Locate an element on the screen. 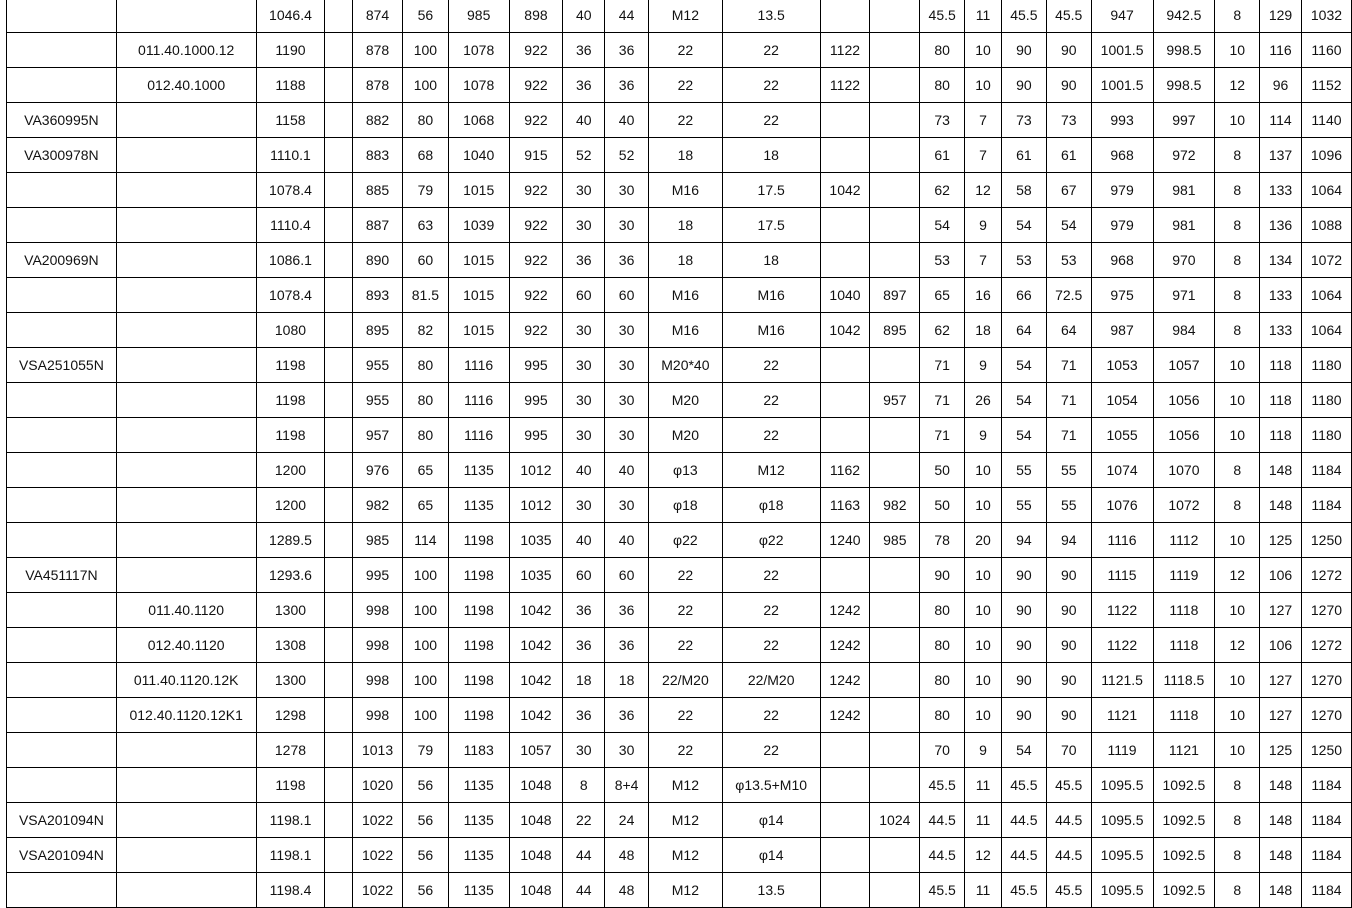 The height and width of the screenshot is (908, 1352). value-cell: 65 is located at coordinates (425, 505).